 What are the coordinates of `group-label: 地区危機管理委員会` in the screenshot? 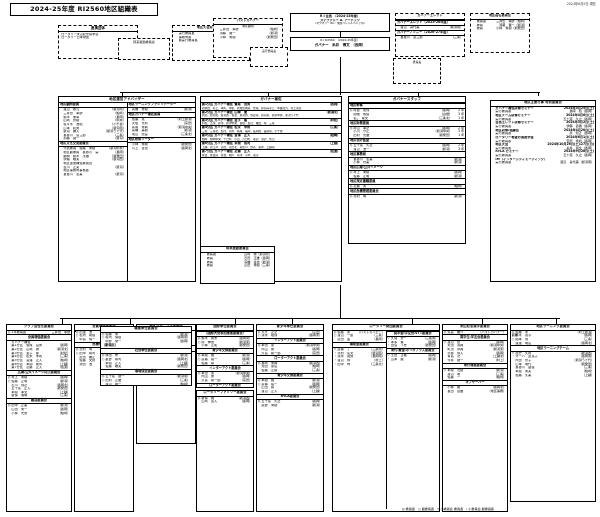 It's located at (407, 191).